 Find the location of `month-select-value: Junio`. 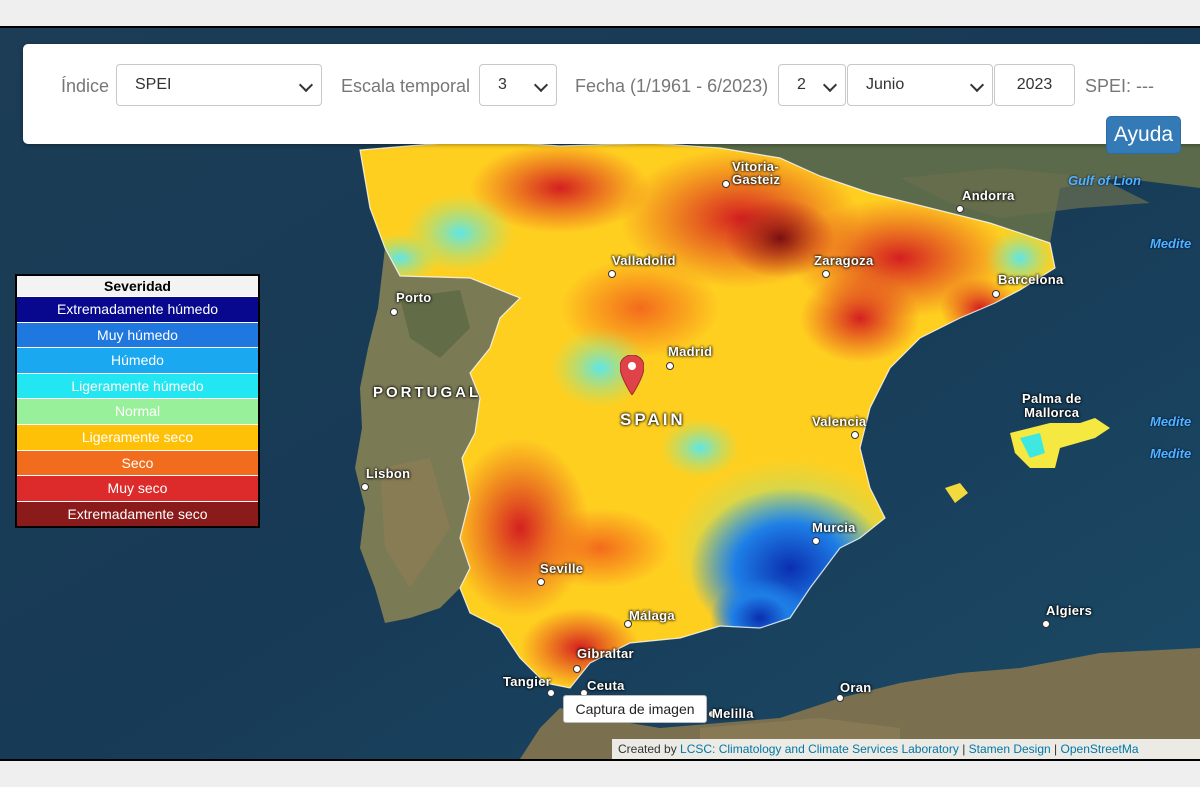

month-select-value: Junio is located at coordinates (885, 84).